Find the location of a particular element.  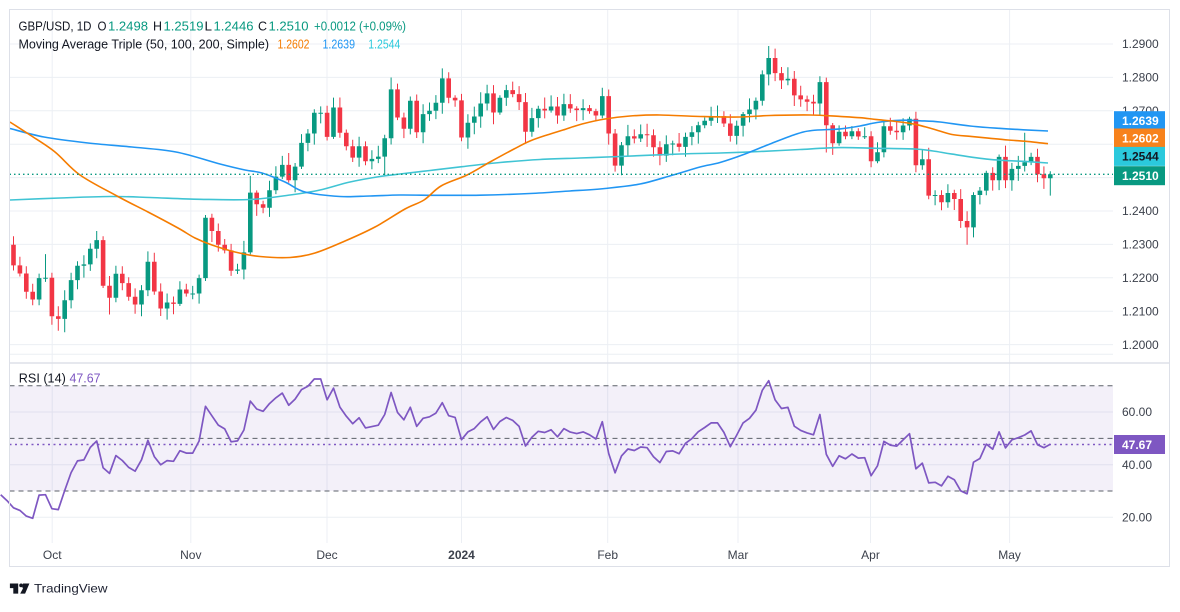

svg-text: 2024 is located at coordinates (461, 555).